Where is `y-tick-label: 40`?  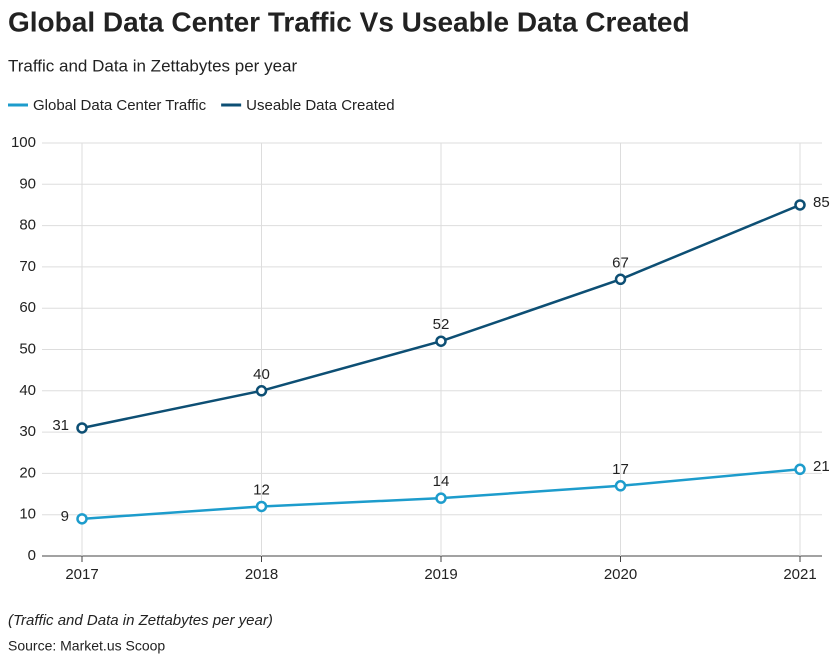 y-tick-label: 40 is located at coordinates (27, 390).